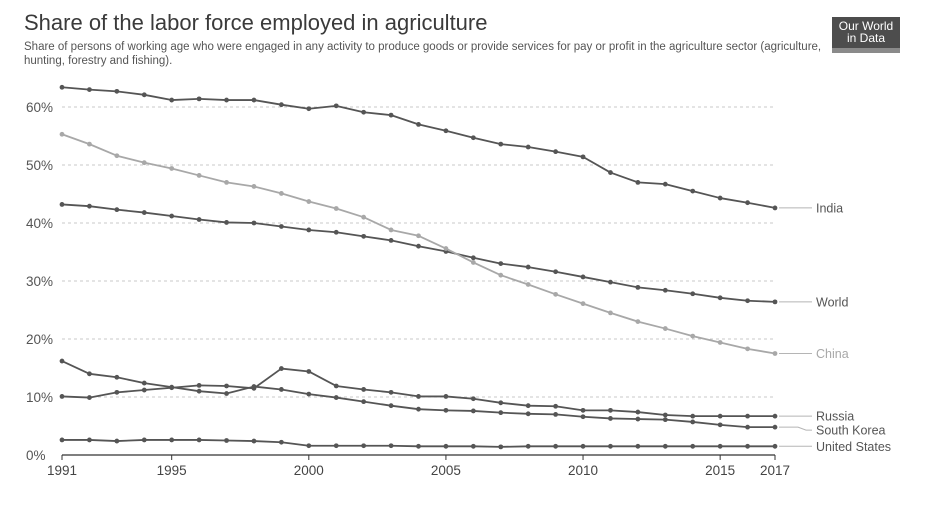 This screenshot has width=942, height=505. Describe the element at coordinates (829, 208) in the screenshot. I see `series-label: India` at that location.